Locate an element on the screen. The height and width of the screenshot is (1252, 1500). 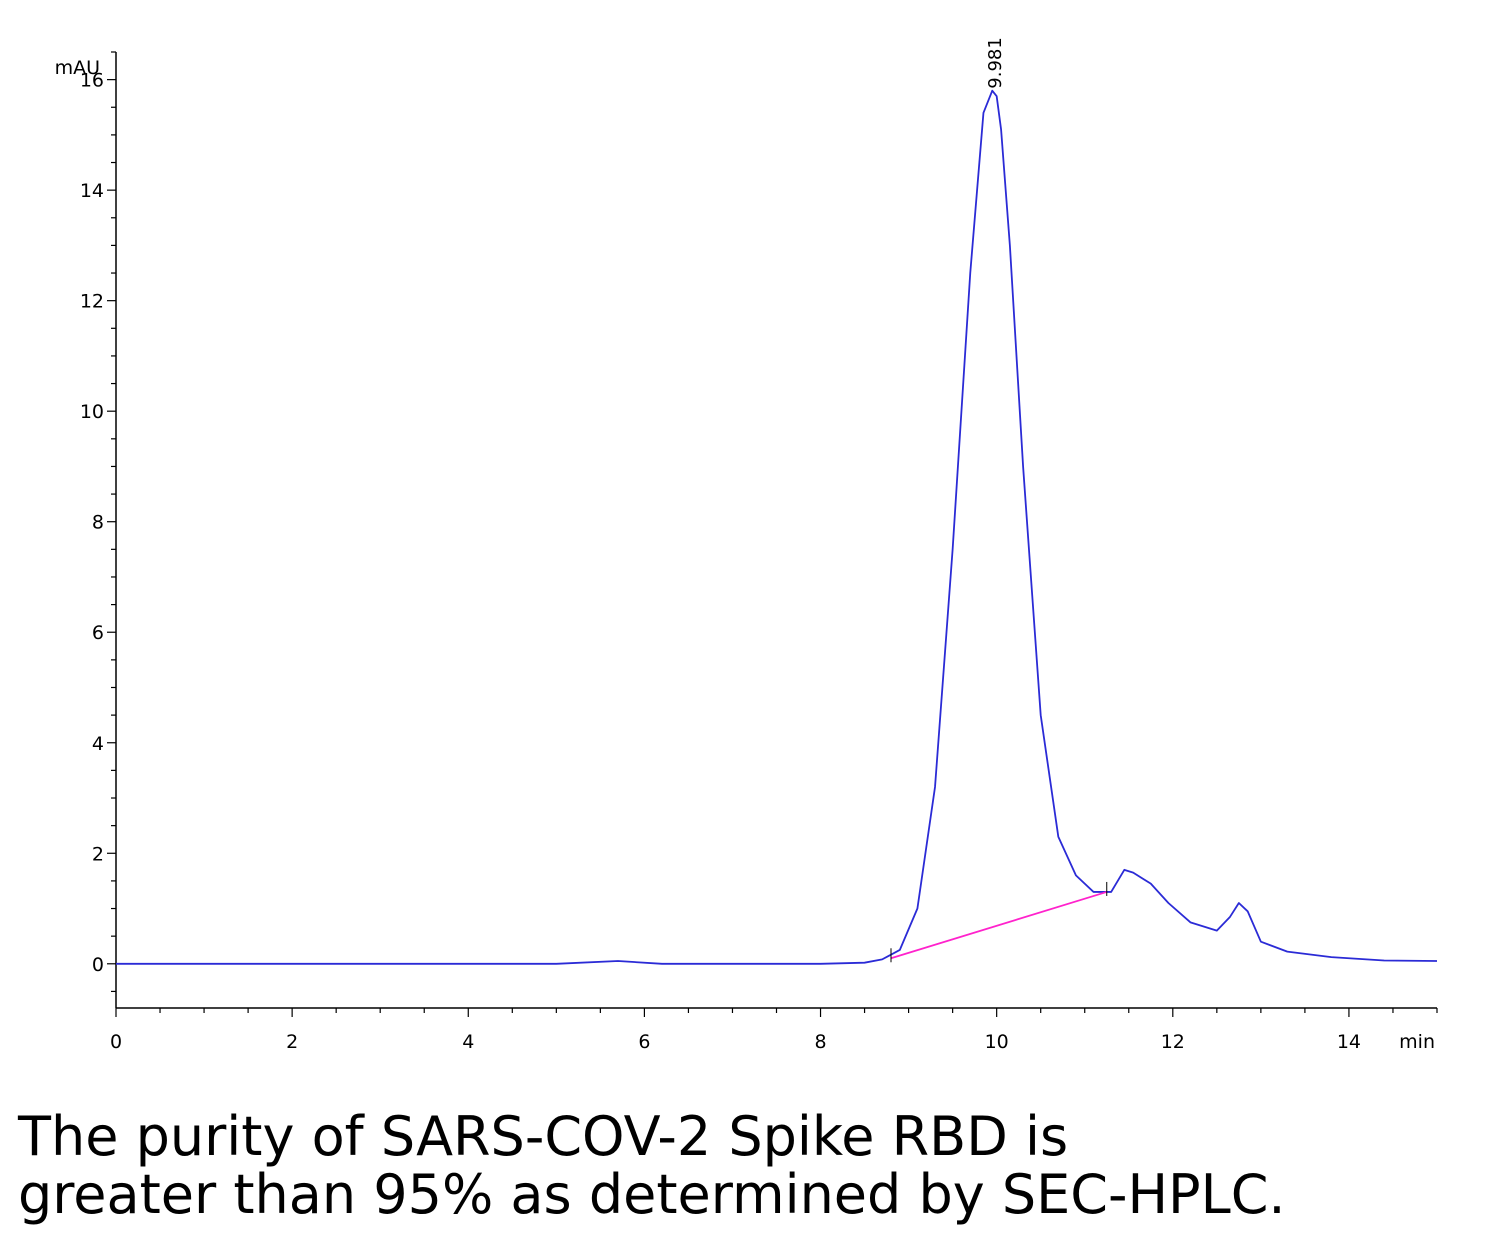
x-tick-label: 10 is located at coordinates (997, 1042).